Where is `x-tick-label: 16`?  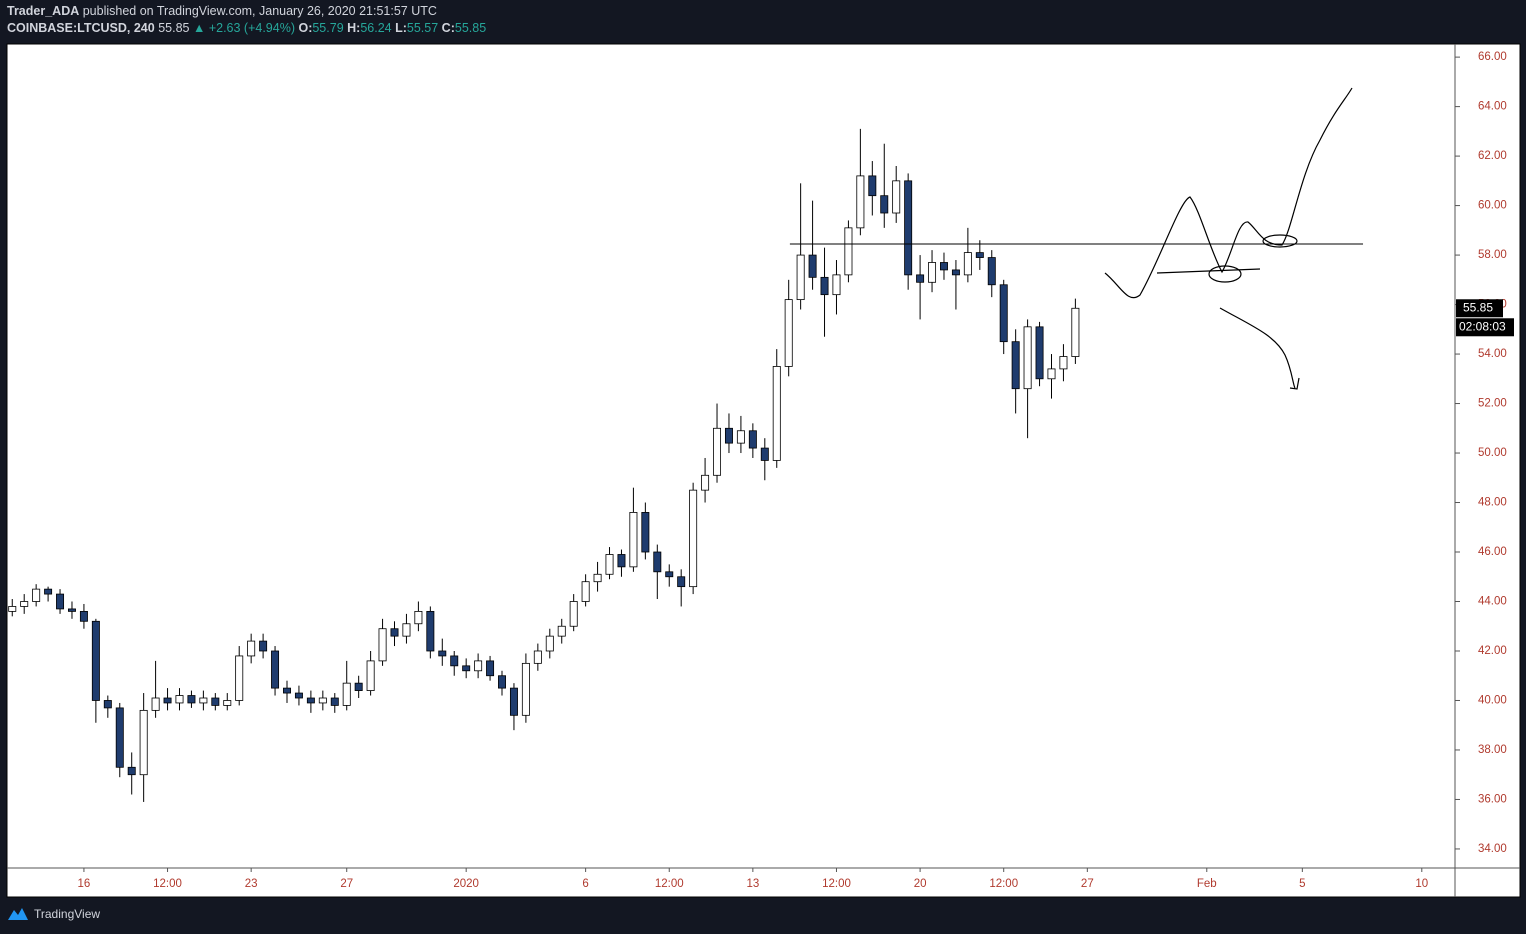 x-tick-label: 16 is located at coordinates (84, 884).